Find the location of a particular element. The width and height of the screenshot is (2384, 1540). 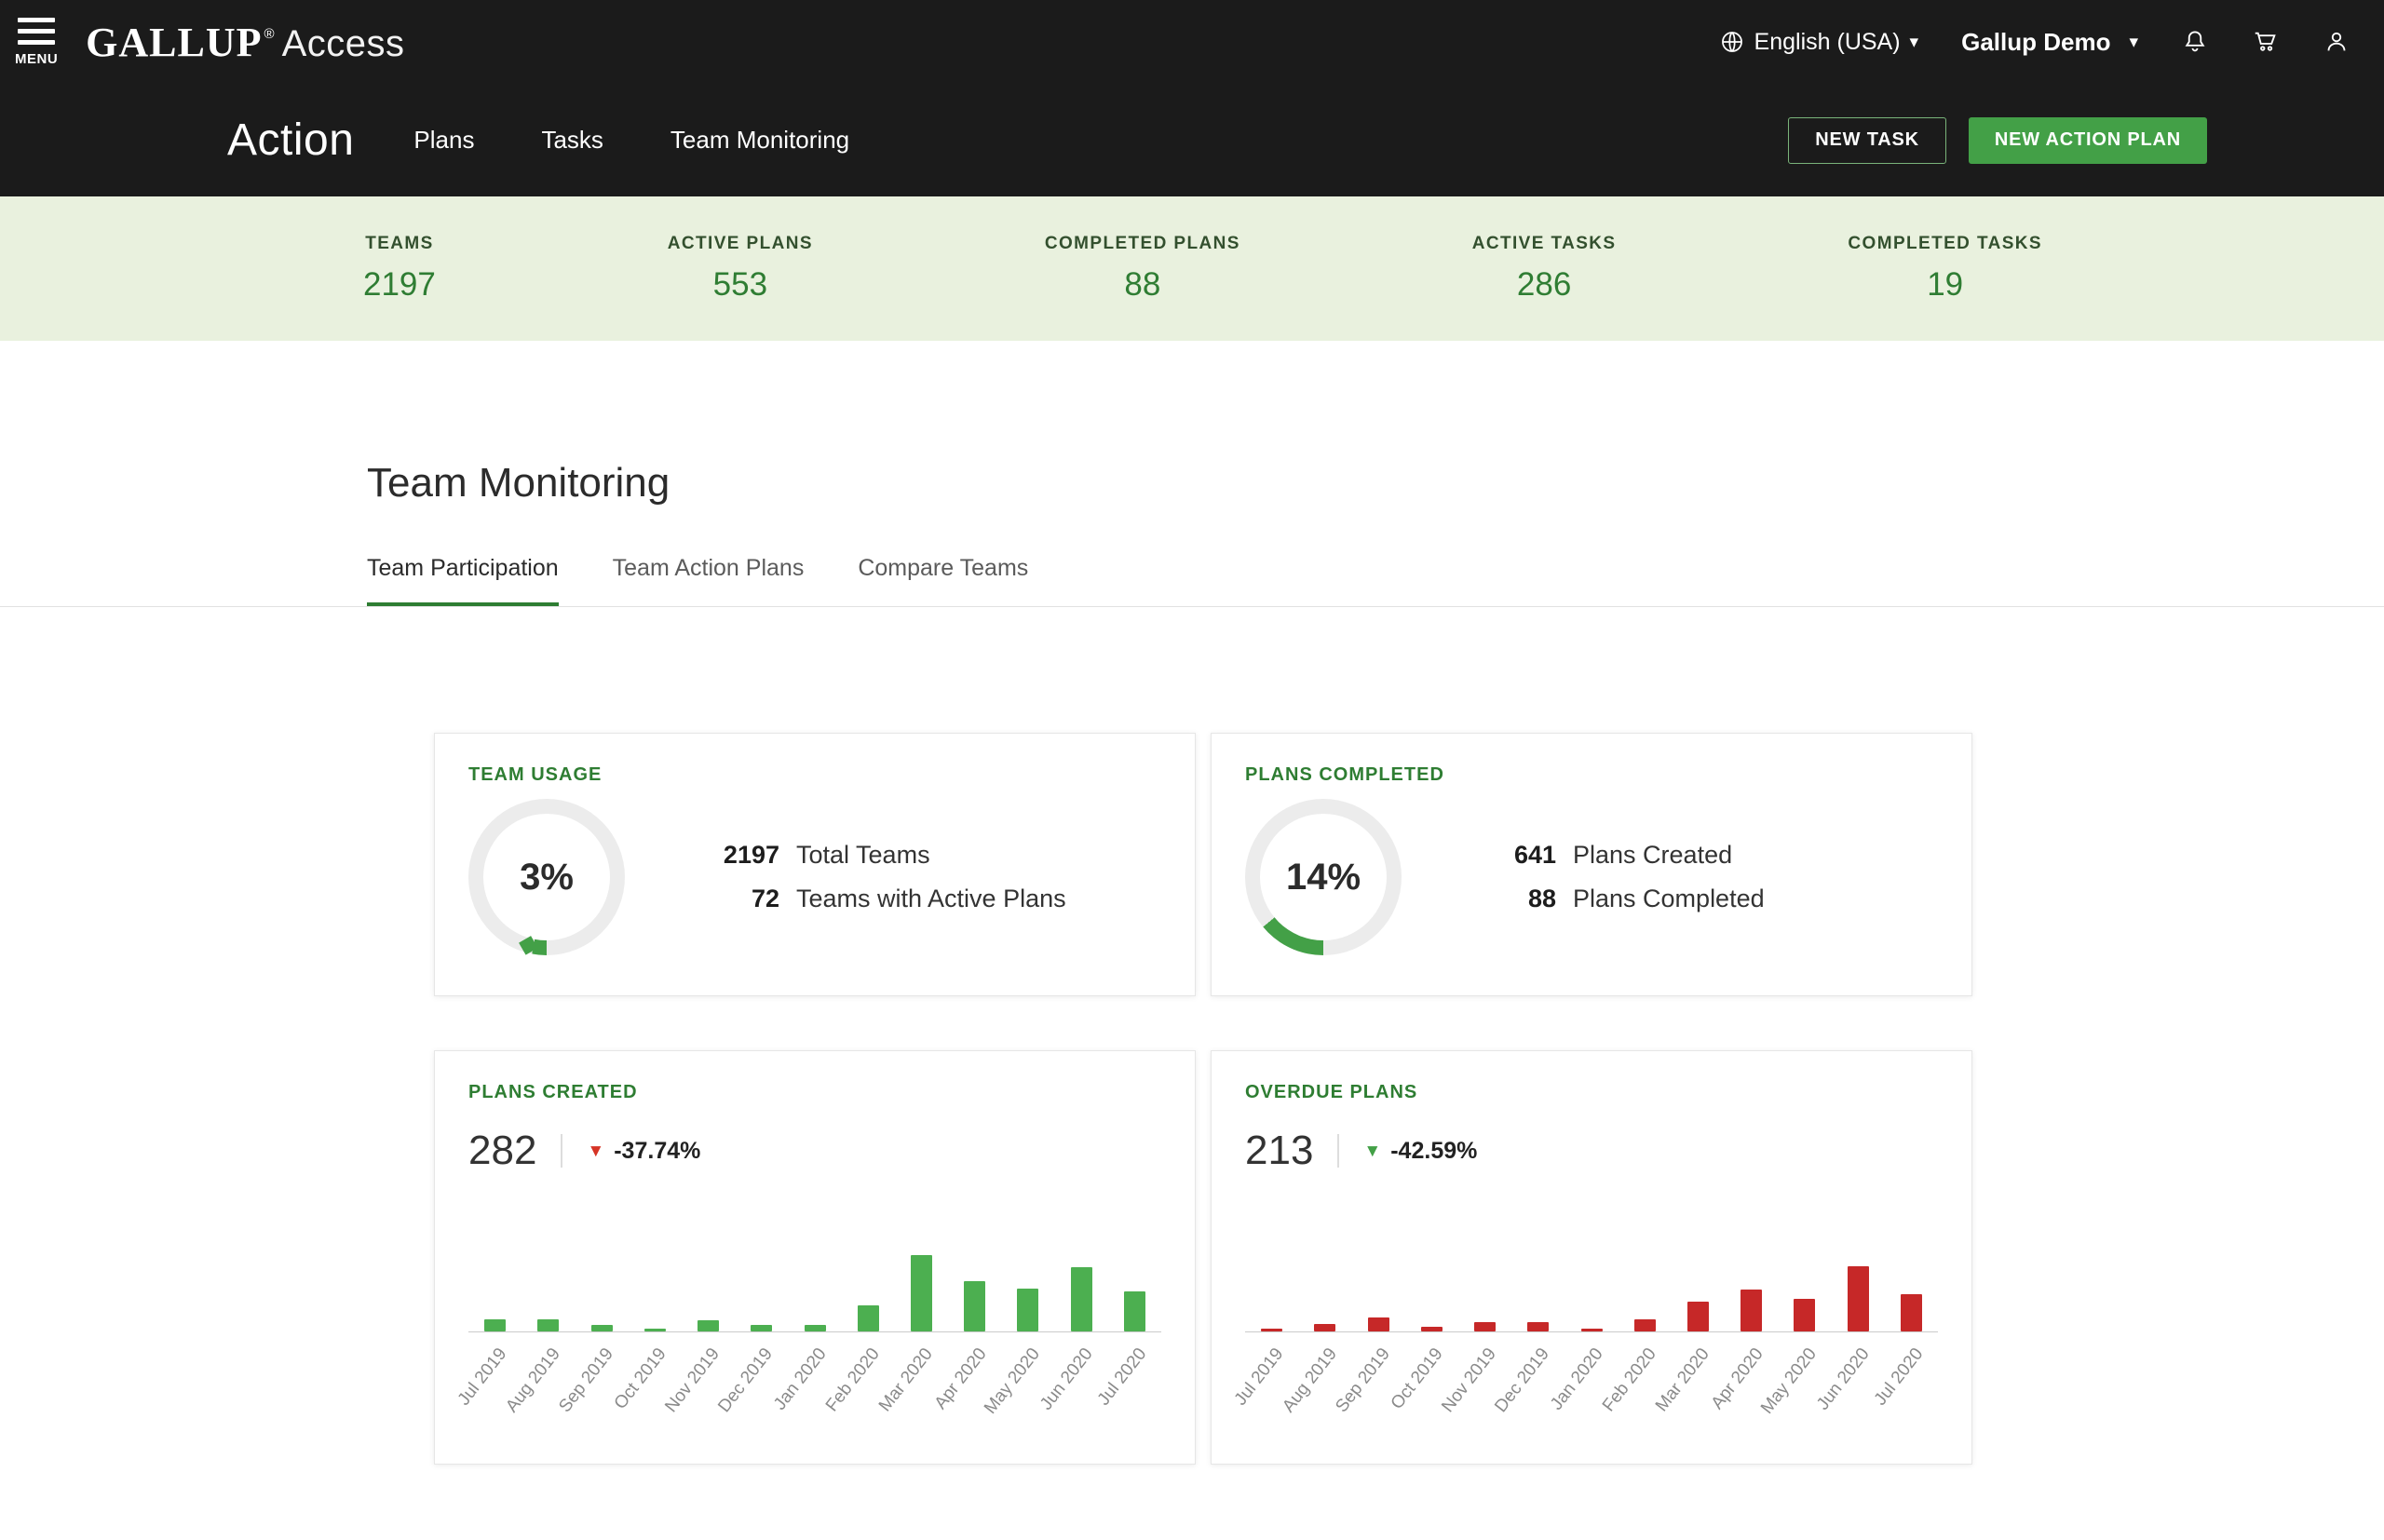

trend-percent: -37.74% is located at coordinates (658, 1150).